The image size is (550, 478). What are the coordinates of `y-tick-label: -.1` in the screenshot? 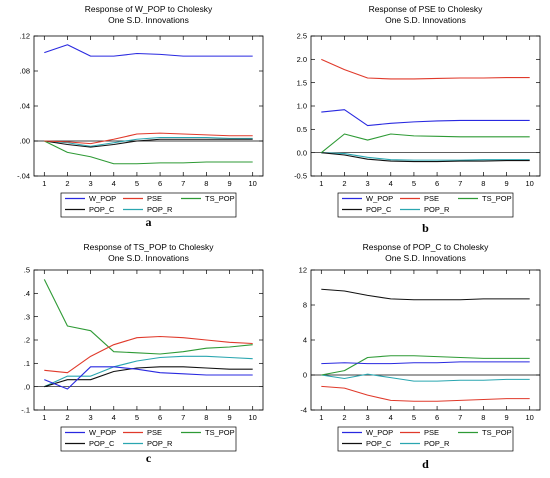 It's located at (25, 410).